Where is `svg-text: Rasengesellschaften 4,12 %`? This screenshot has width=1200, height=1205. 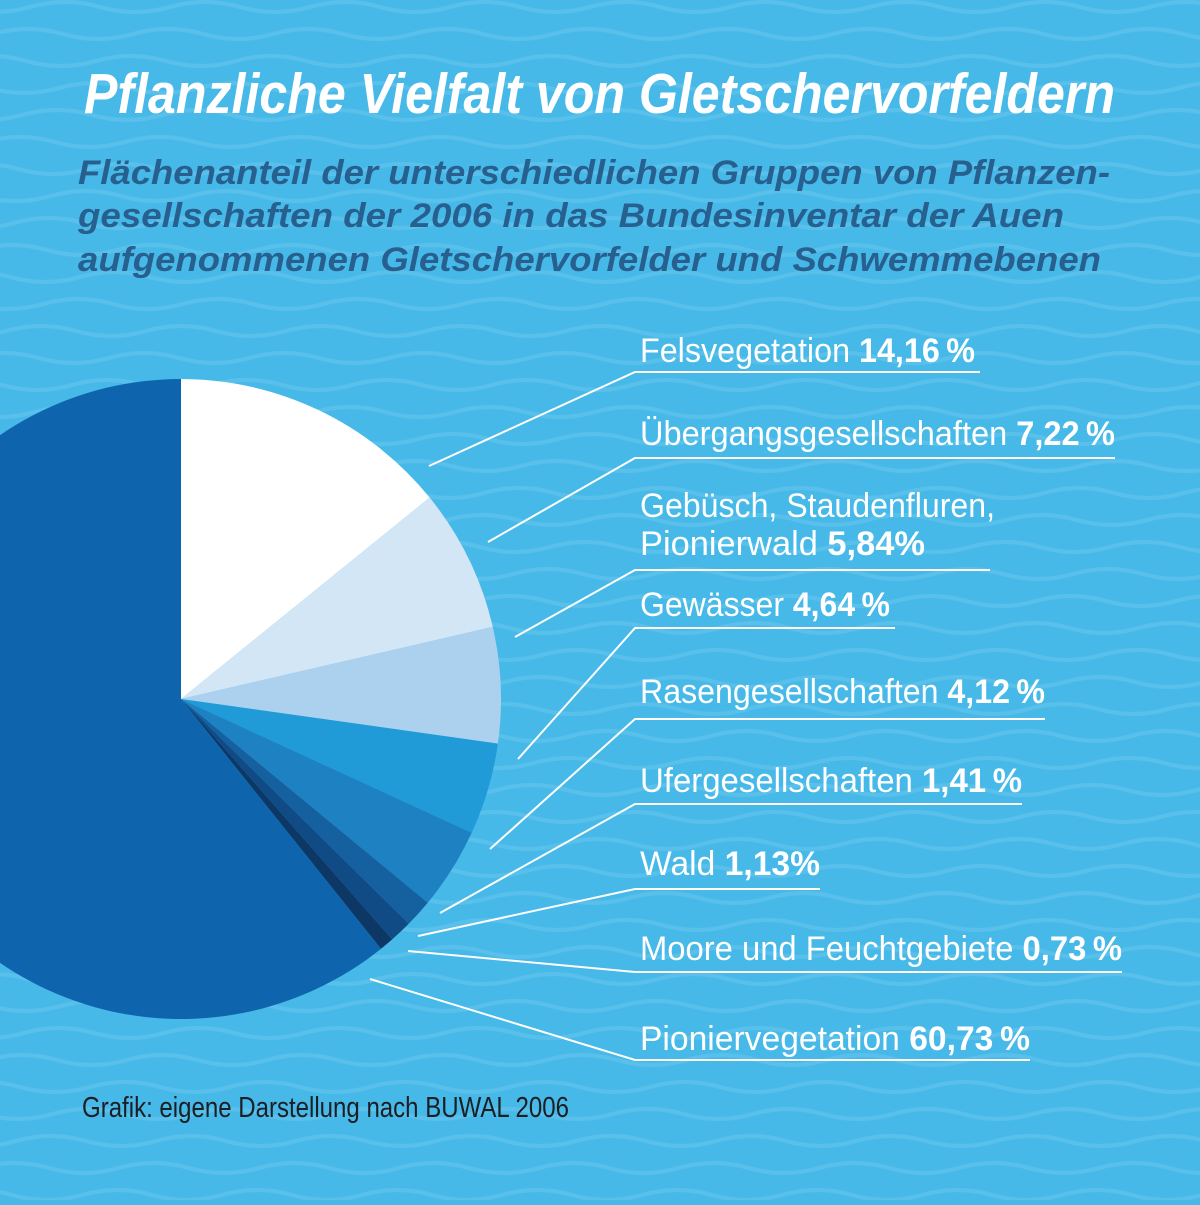
svg-text: Rasengesellschaften 4,12 % is located at coordinates (842, 692).